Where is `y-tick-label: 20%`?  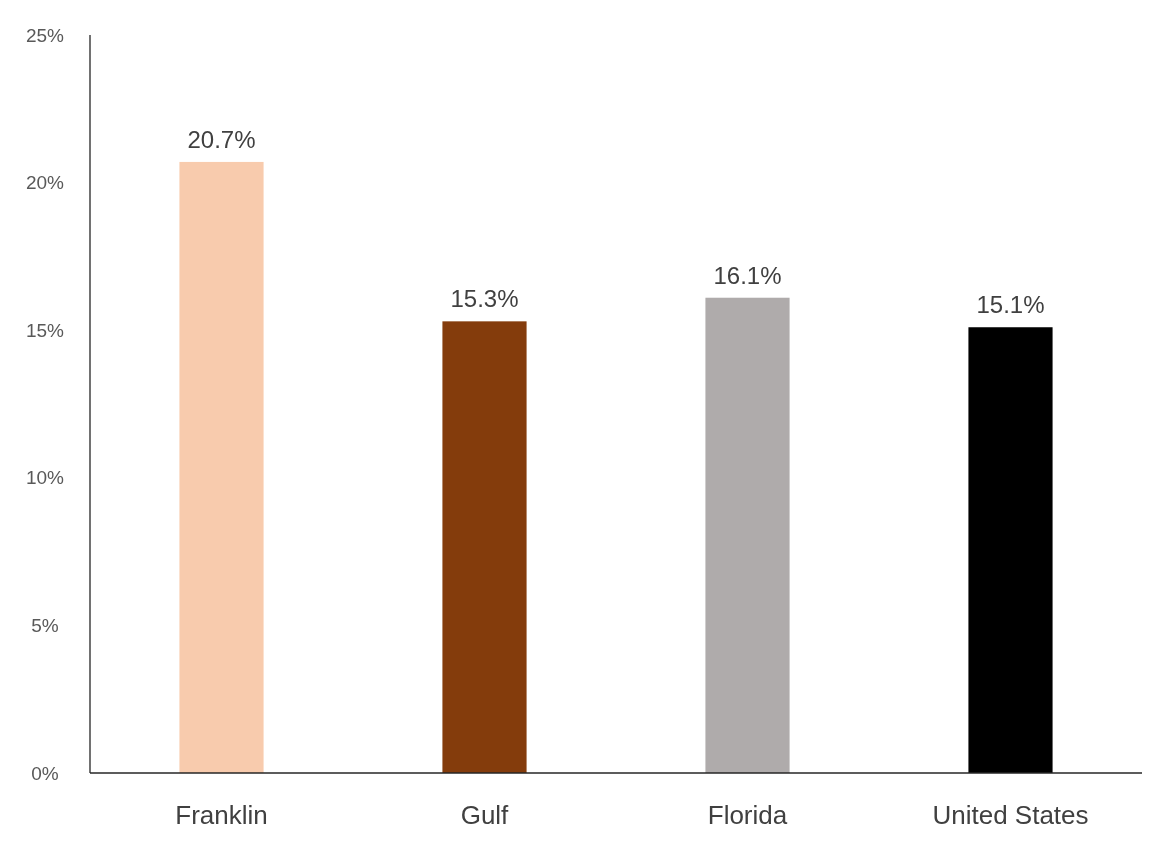 y-tick-label: 20% is located at coordinates (45, 183).